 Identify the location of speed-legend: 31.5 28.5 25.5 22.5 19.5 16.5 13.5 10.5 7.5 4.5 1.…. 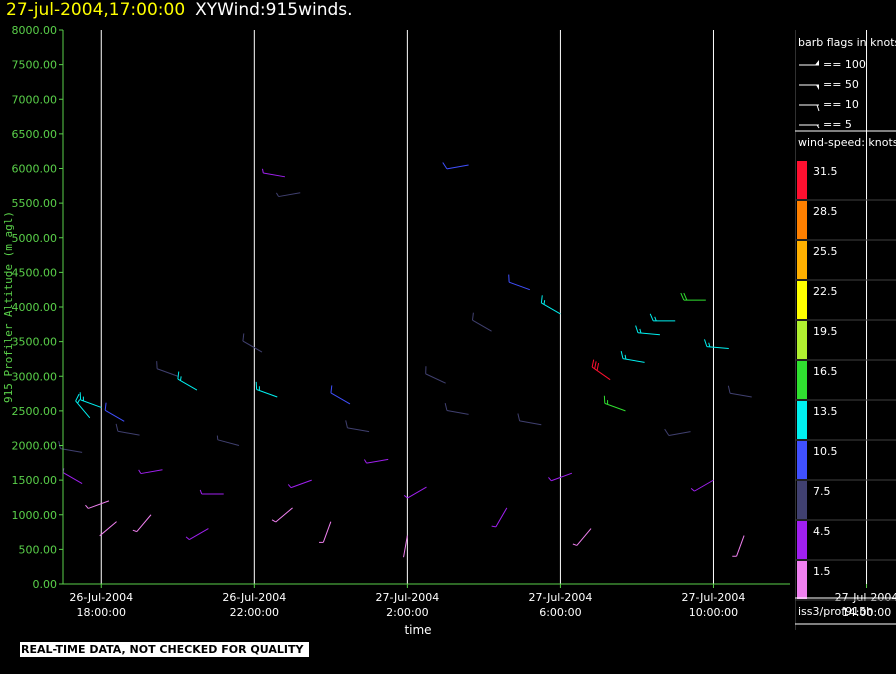
(845, 381).